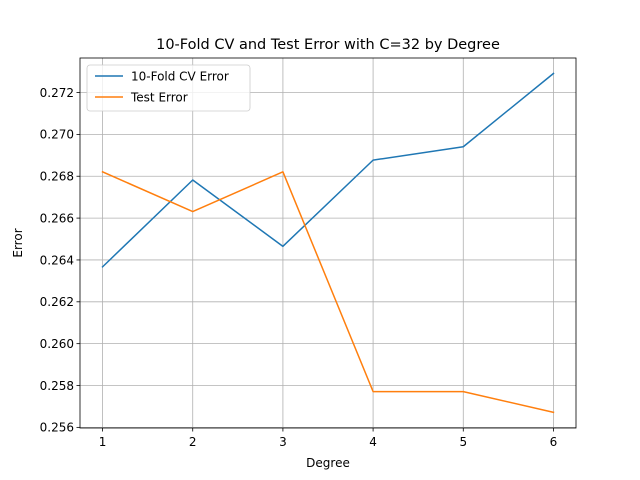 This screenshot has width=640, height=480. What do you see at coordinates (180, 76) in the screenshot?
I see `legend-label-10-fold-cv-error: 10-Fold CV Error` at bounding box center [180, 76].